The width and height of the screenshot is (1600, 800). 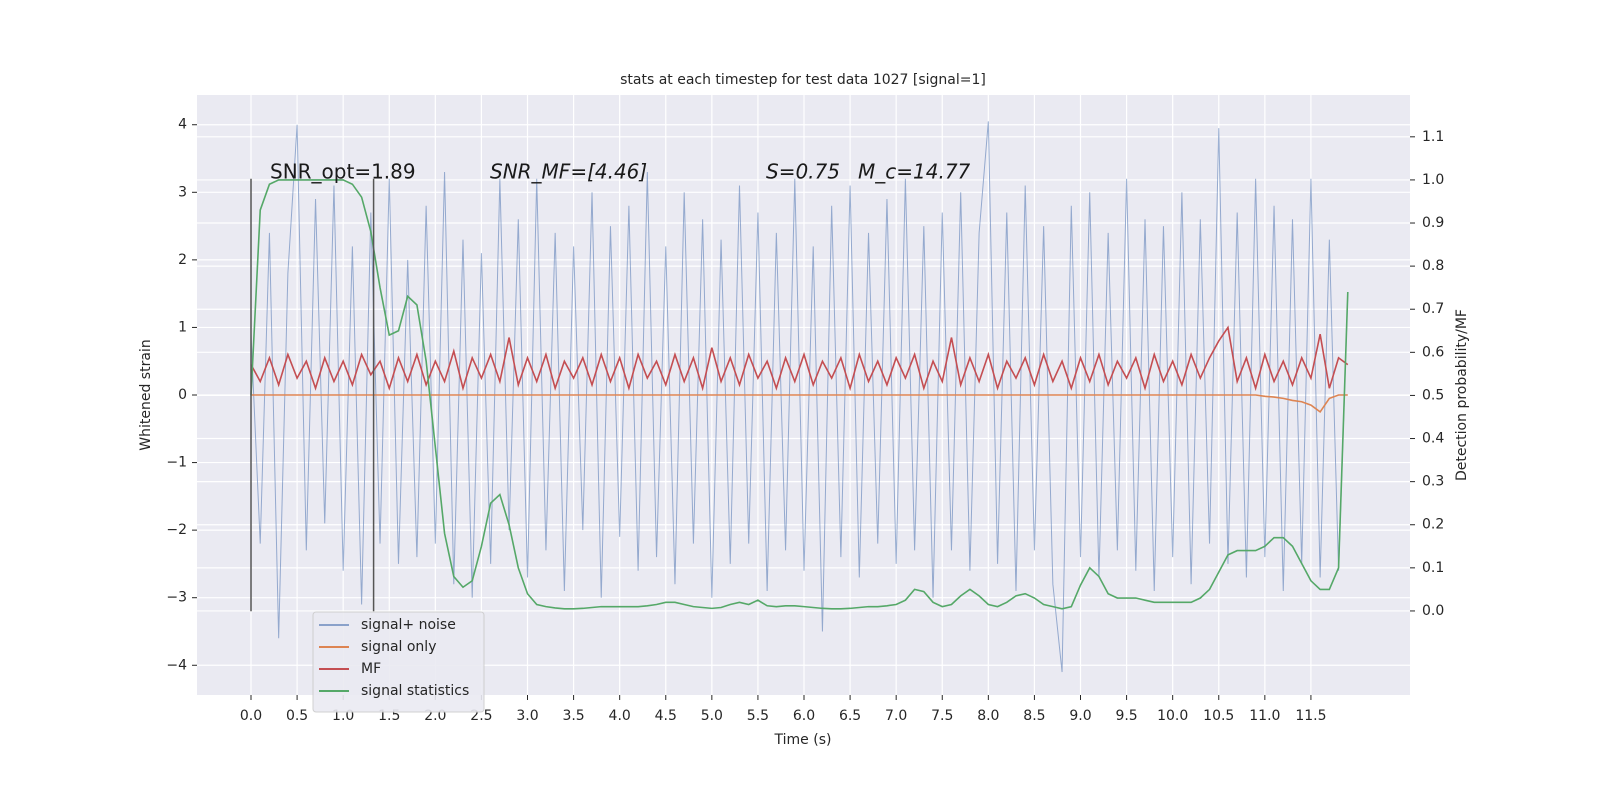 I want to click on x-tick-label: 8.5, so click(x=1034, y=716).